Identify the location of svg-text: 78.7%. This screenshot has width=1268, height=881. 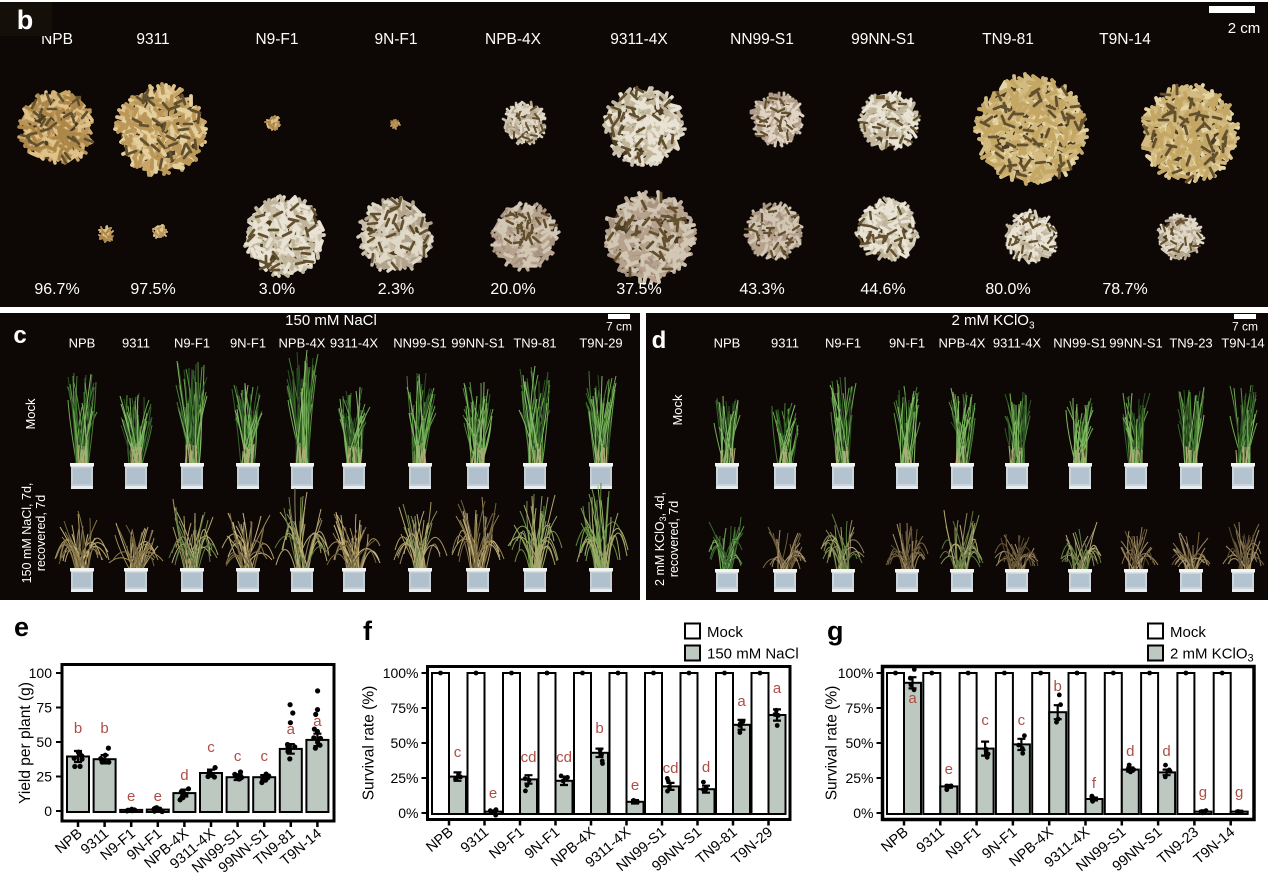
(1124, 289).